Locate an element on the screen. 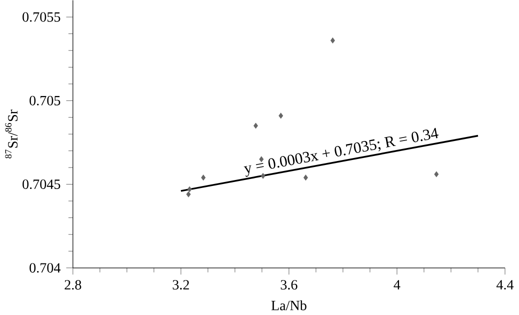 The width and height of the screenshot is (519, 315). y-tick-label: 0.7045 is located at coordinates (41, 184).